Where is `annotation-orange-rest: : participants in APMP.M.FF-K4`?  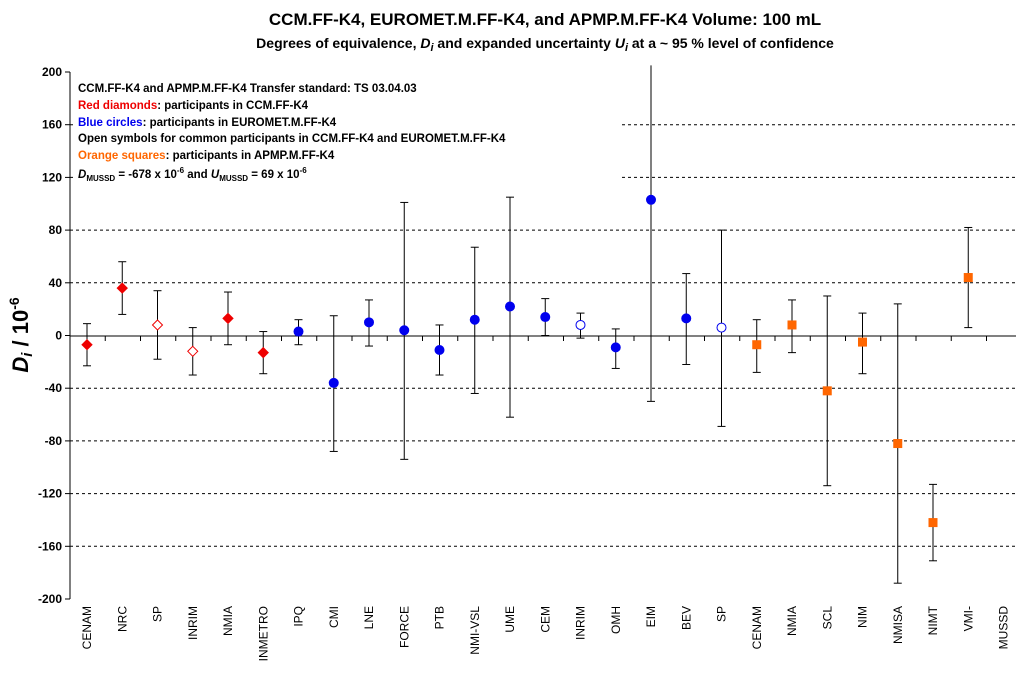 annotation-orange-rest: : participants in APMP.M.FF-K4 is located at coordinates (250, 156).